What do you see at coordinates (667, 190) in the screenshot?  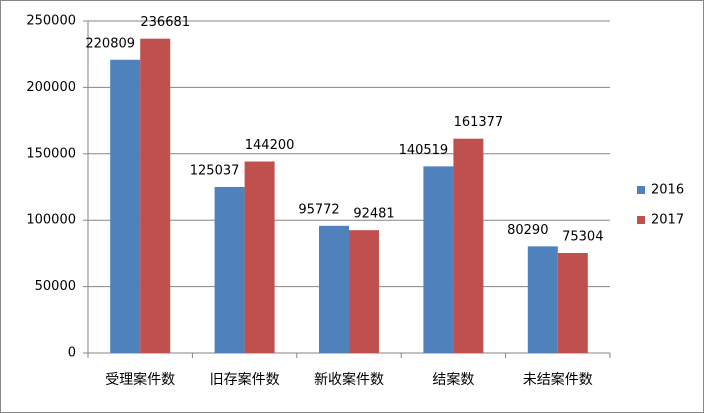 I see `legend-label: 2016` at bounding box center [667, 190].